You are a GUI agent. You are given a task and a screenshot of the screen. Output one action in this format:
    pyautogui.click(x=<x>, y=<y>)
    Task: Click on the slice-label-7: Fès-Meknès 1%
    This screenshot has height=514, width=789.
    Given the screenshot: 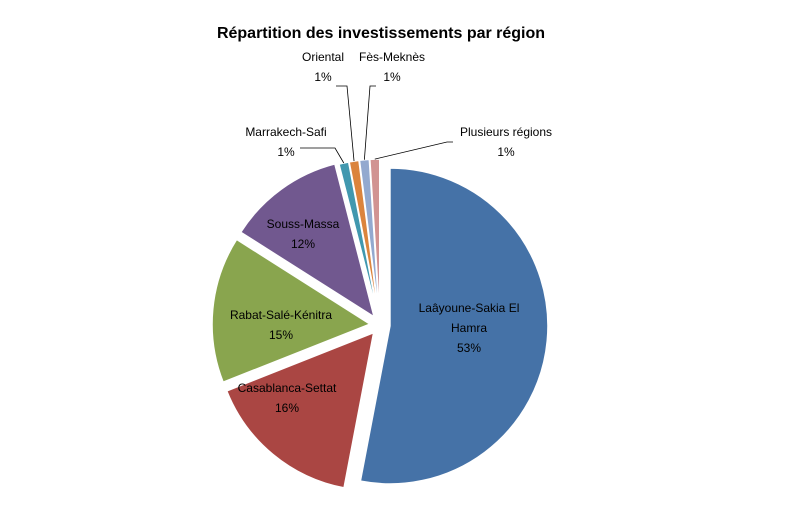 What is the action you would take?
    pyautogui.click(x=392, y=67)
    